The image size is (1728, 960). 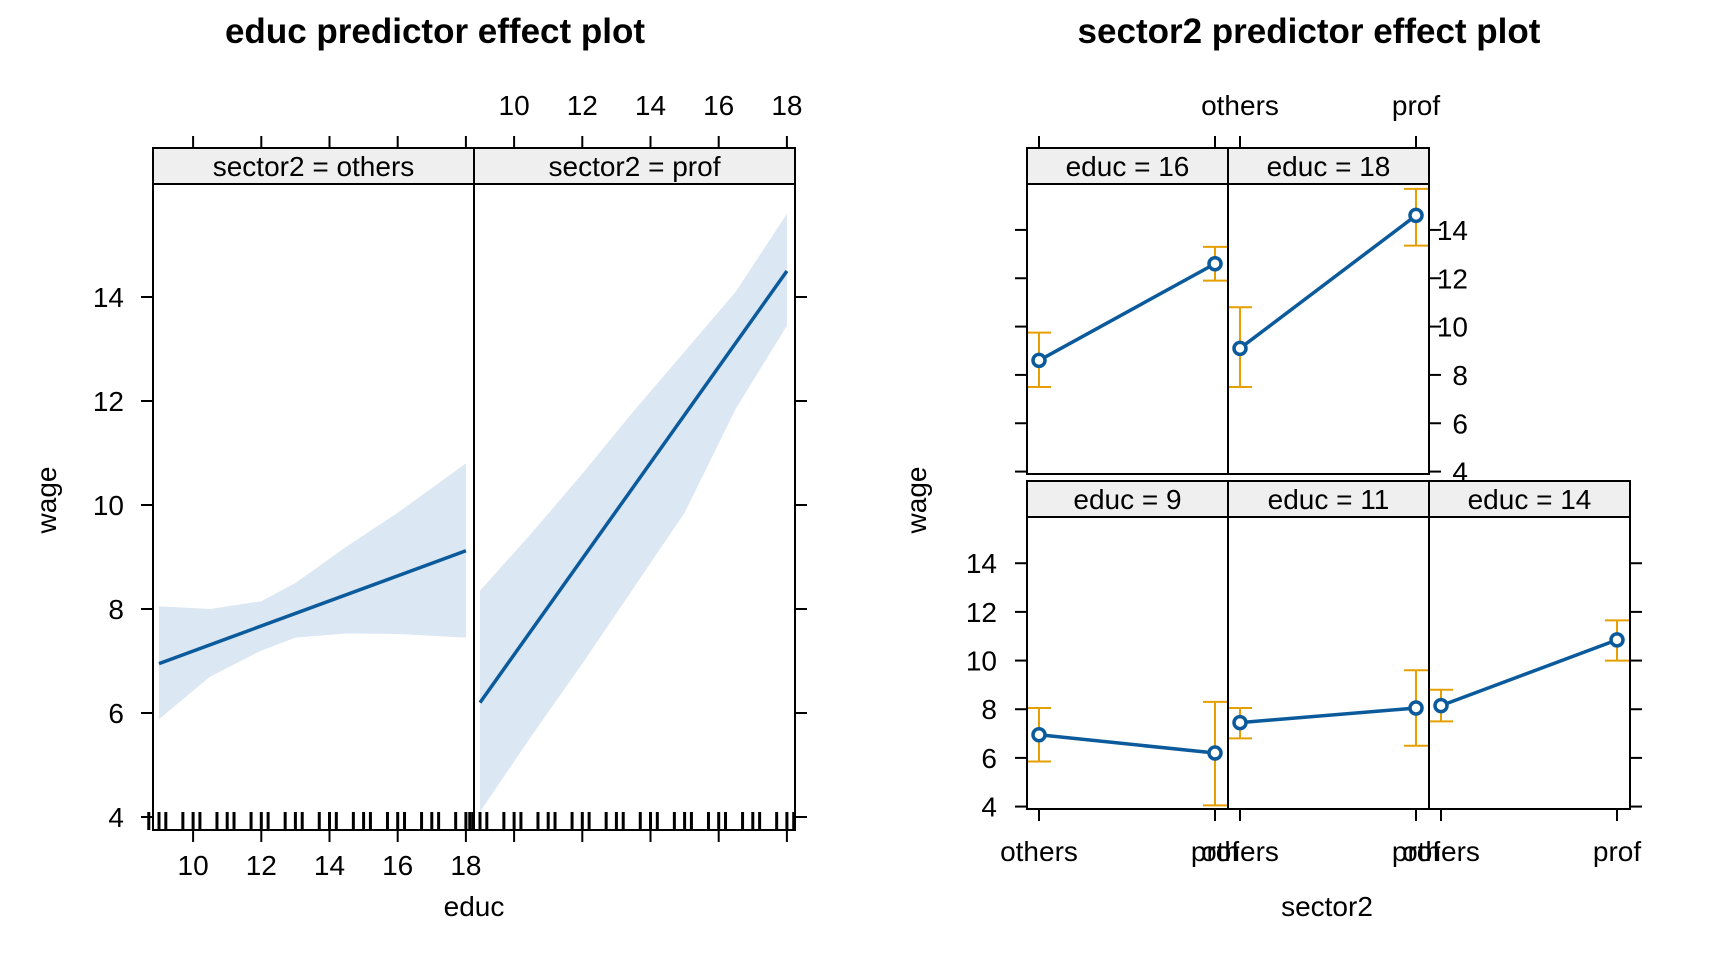 I want to click on y-tick-label-right: 14, so click(x=1452, y=230).